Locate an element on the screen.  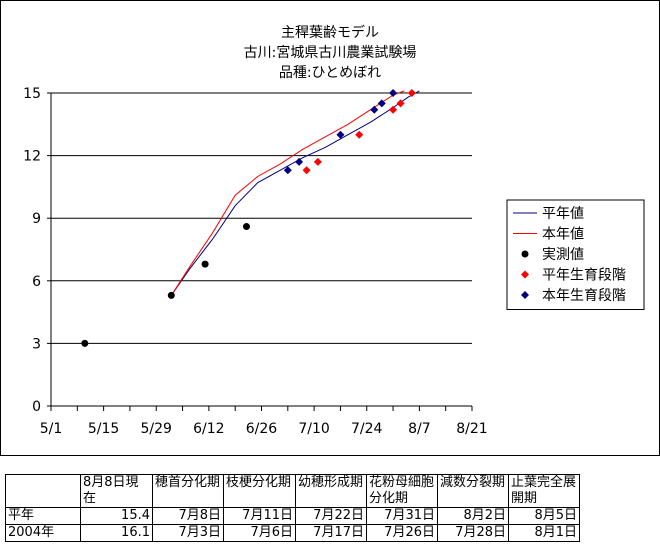
x-tick-label: 6/12 is located at coordinates (208, 429).